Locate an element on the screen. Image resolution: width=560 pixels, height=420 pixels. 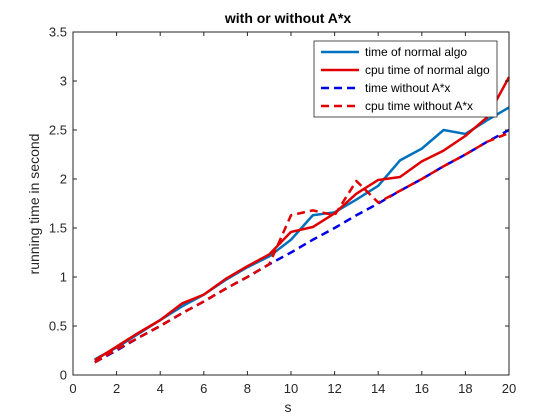
legend-box is located at coordinates (405, 79).